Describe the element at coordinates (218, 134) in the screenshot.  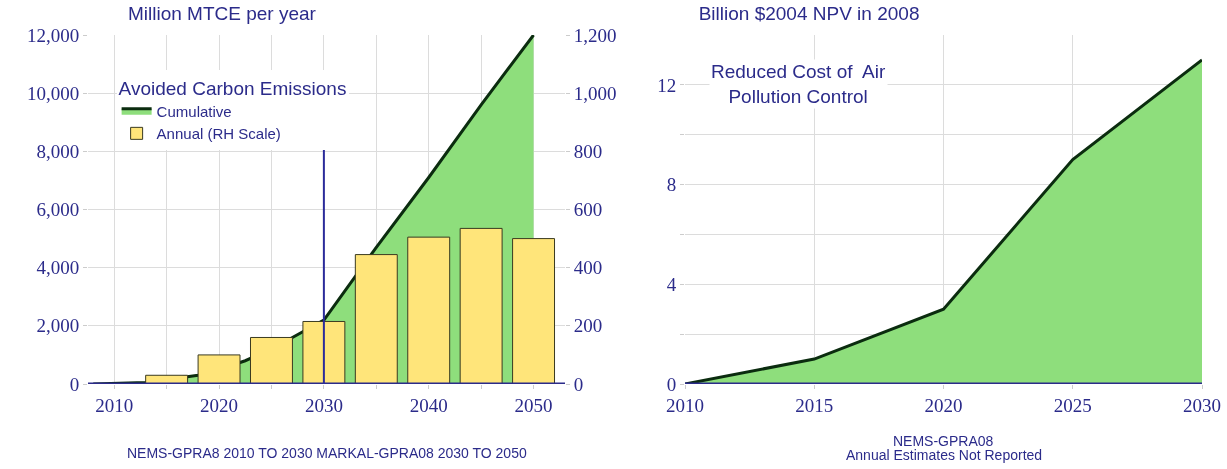
I see `legend-label: Annual (RH Scale)` at that location.